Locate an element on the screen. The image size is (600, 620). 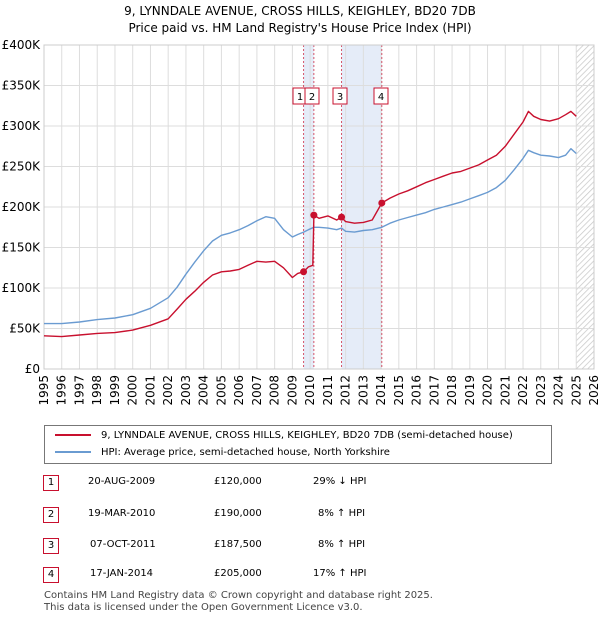
transaction-date: 20-AUG-2009 is located at coordinates (122, 481).